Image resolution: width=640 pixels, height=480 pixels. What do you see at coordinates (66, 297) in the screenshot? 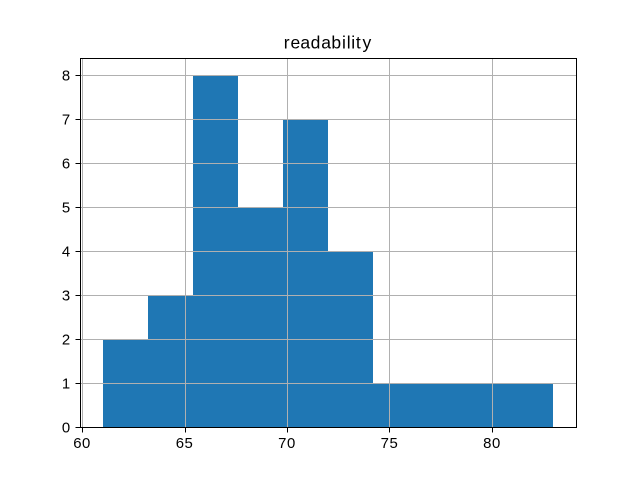
I see `svg-text: 3` at bounding box center [66, 297].